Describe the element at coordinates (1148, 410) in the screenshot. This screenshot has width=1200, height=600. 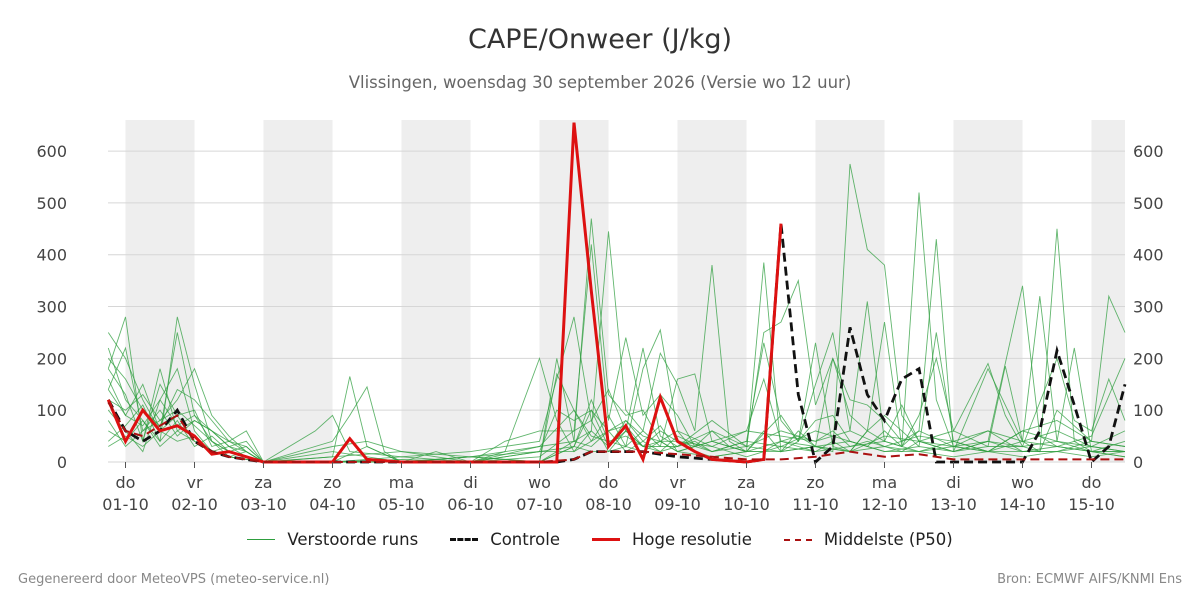
I see `y-tick-label-right: 100` at that location.